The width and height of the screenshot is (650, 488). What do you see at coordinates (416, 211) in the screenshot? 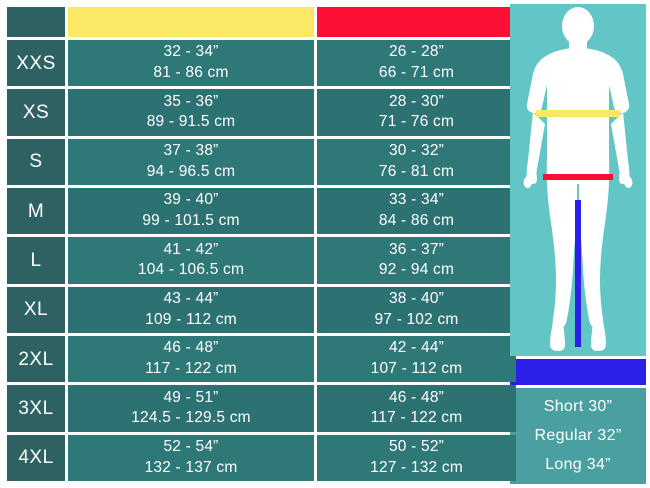
I see `waist-measurement-cell: 33 - 34” 84 - 86 cm` at bounding box center [416, 211].